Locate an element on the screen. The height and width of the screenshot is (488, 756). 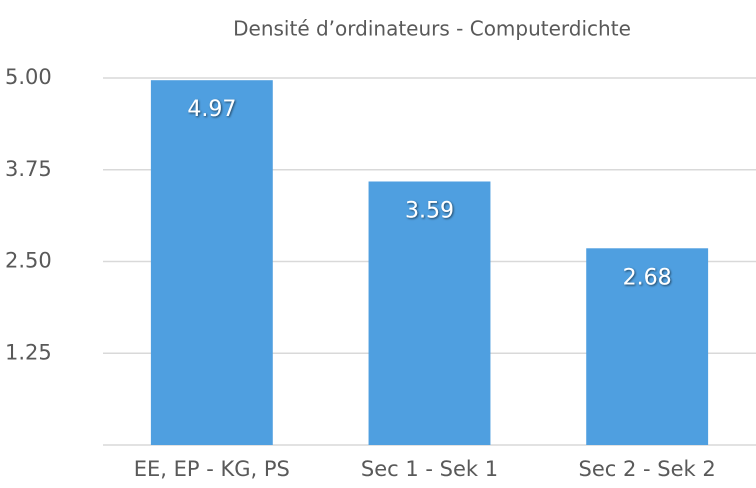
x-tick-label: EE, EP - KG, PS is located at coordinates (212, 469).